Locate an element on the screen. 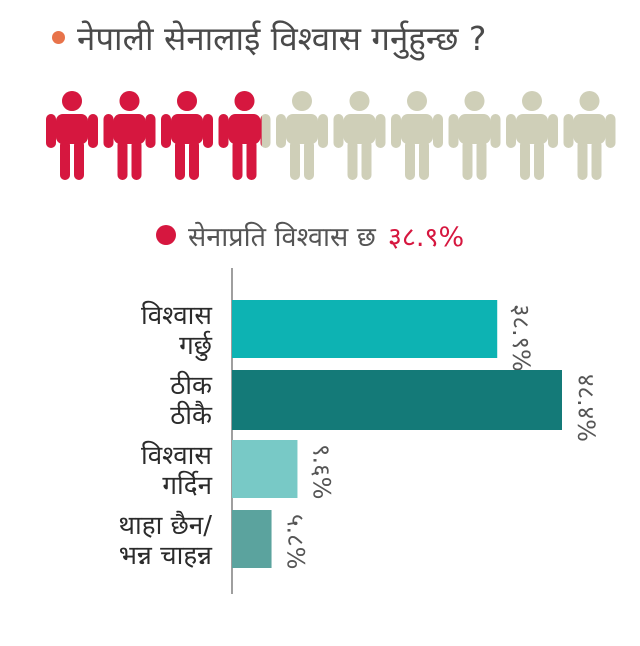 The image size is (640, 646). category-label: गर्छु is located at coordinates (196, 345).